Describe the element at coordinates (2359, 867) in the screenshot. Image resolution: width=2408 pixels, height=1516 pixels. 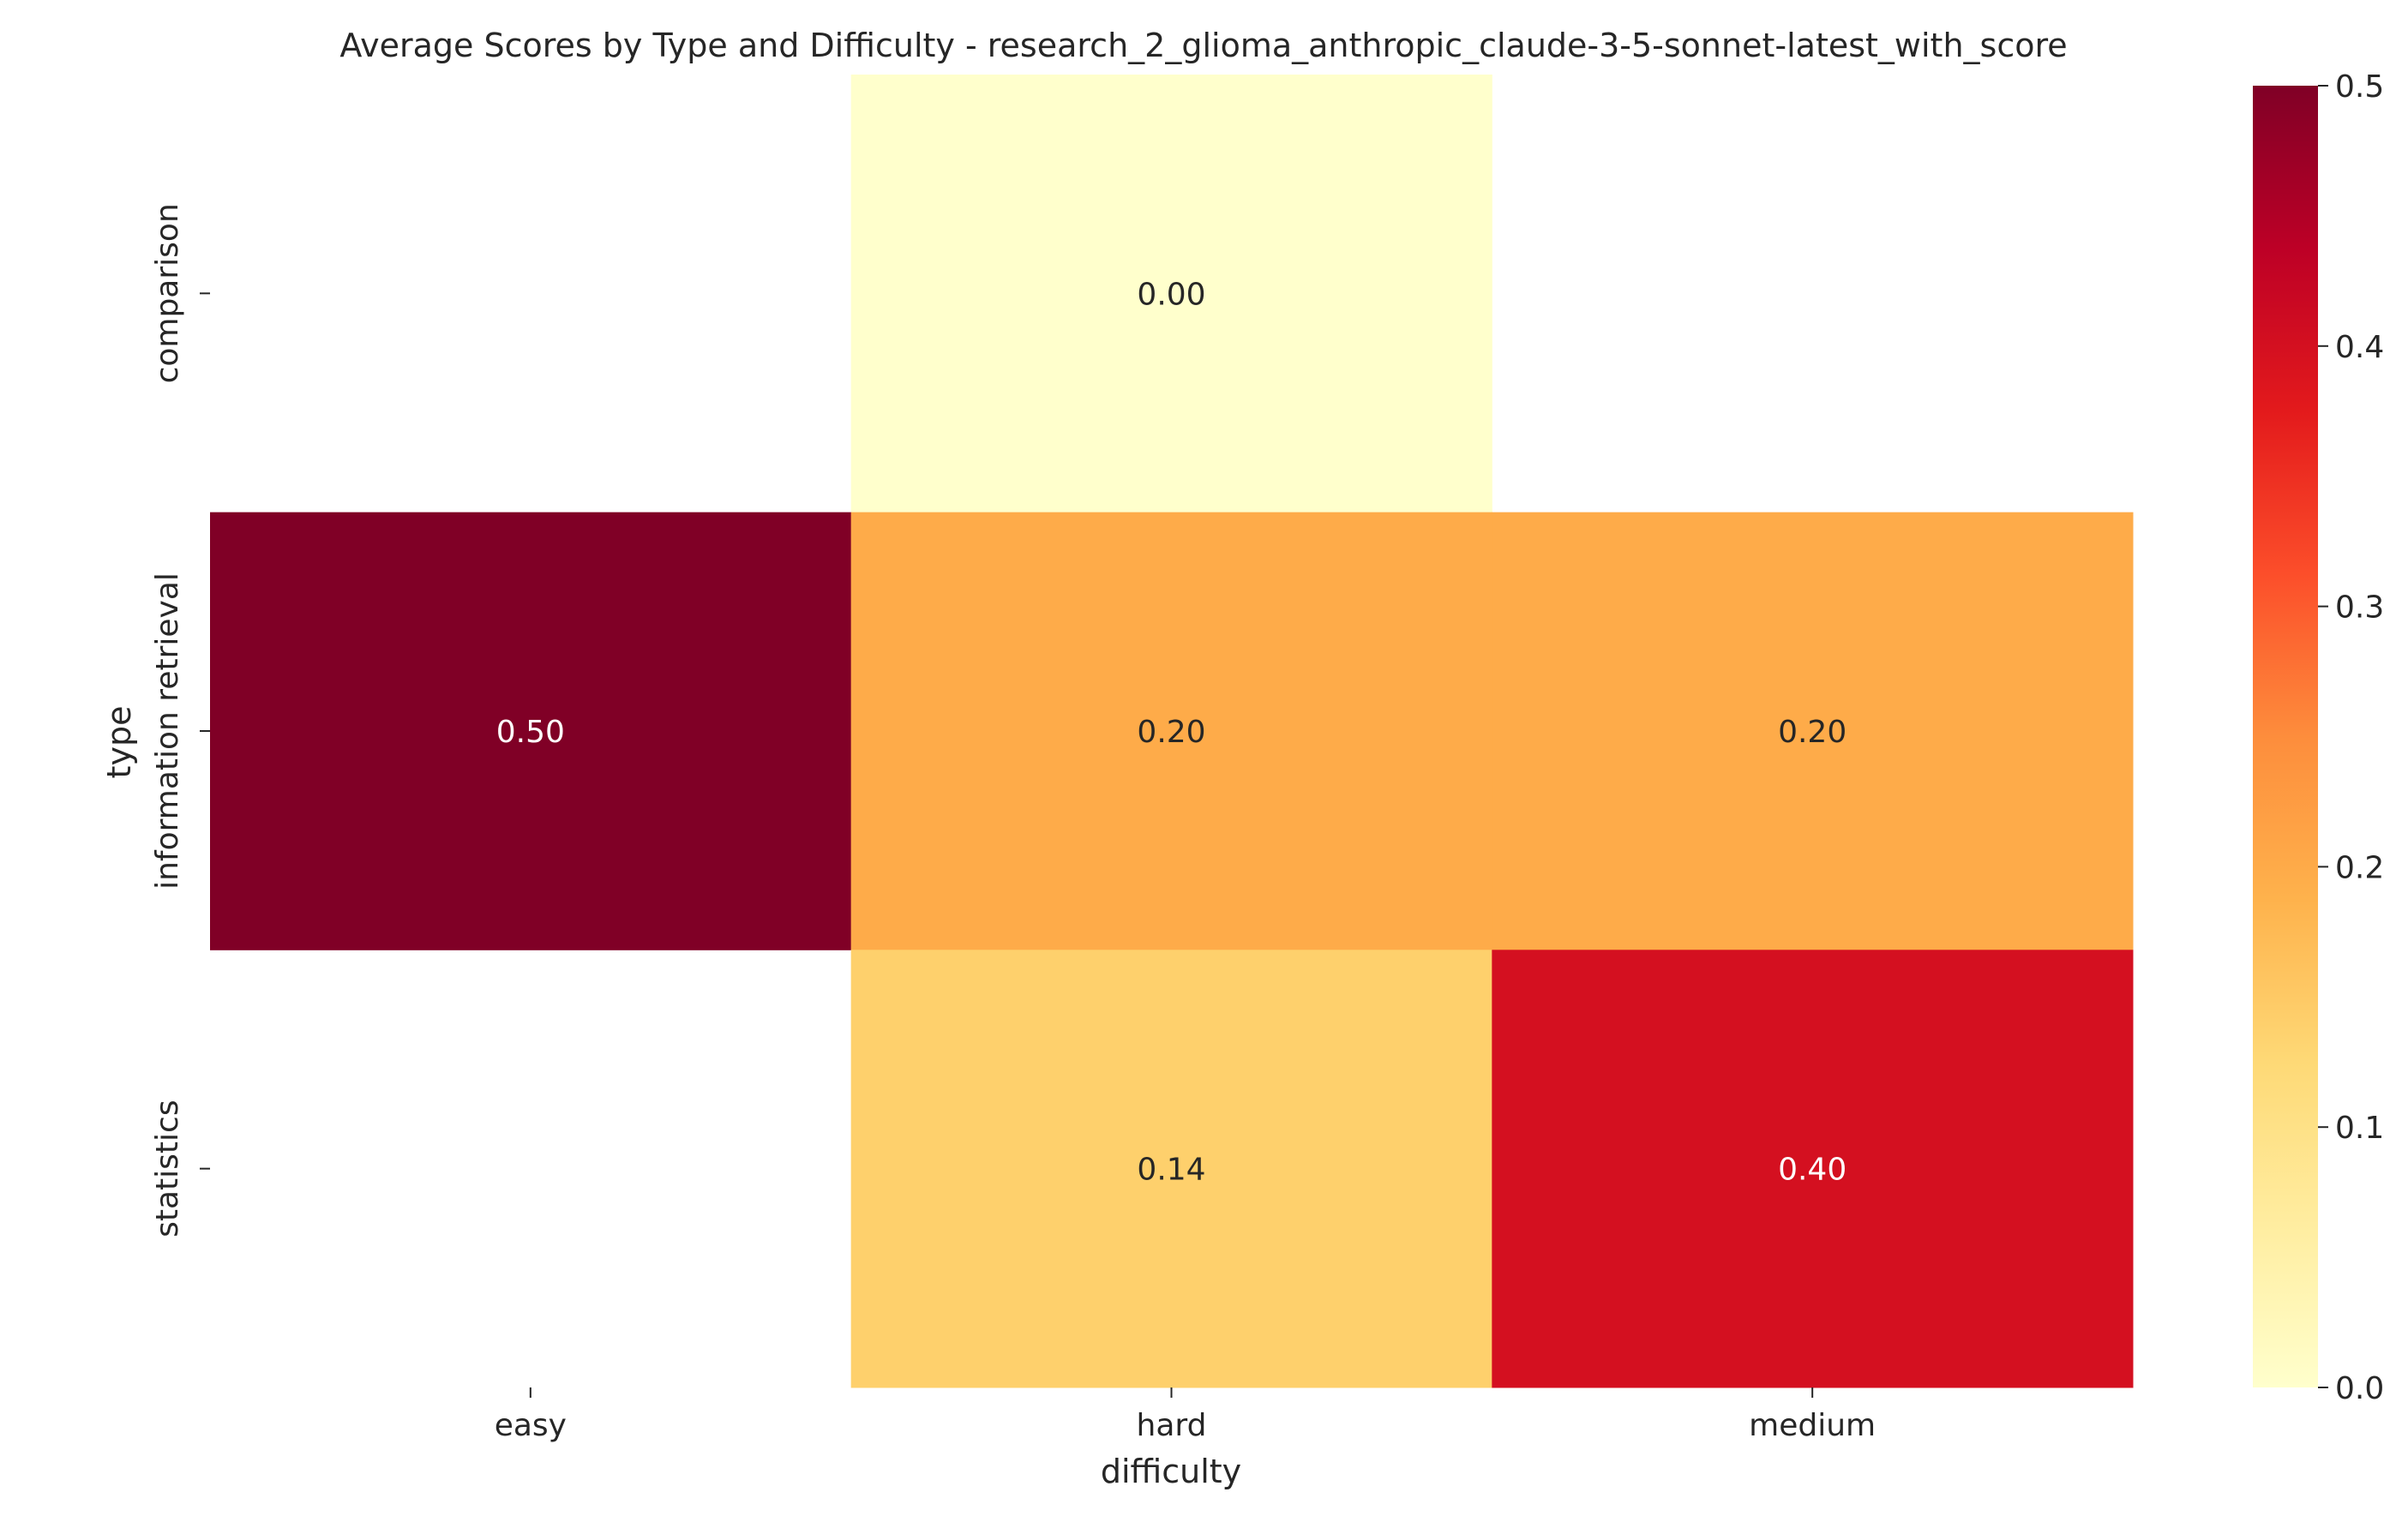
I see `colorbar-tick-label: 0.2` at that location.